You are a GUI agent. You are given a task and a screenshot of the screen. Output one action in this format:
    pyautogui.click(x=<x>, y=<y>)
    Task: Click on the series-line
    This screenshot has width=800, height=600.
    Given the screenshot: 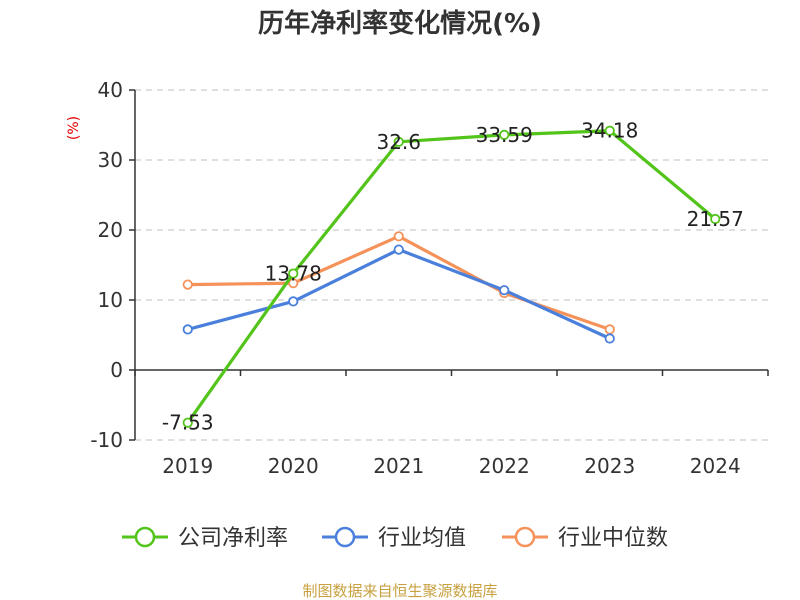 What is the action you would take?
    pyautogui.click(x=399, y=294)
    